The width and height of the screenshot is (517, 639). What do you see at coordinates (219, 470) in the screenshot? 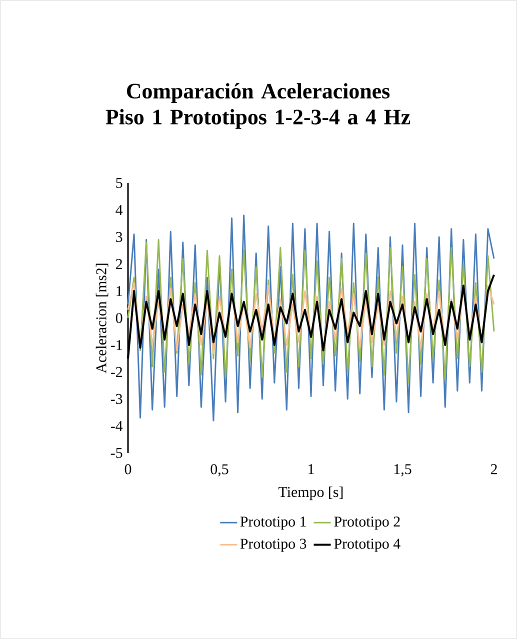
I see `x-tick-label: 0,5` at bounding box center [219, 470].